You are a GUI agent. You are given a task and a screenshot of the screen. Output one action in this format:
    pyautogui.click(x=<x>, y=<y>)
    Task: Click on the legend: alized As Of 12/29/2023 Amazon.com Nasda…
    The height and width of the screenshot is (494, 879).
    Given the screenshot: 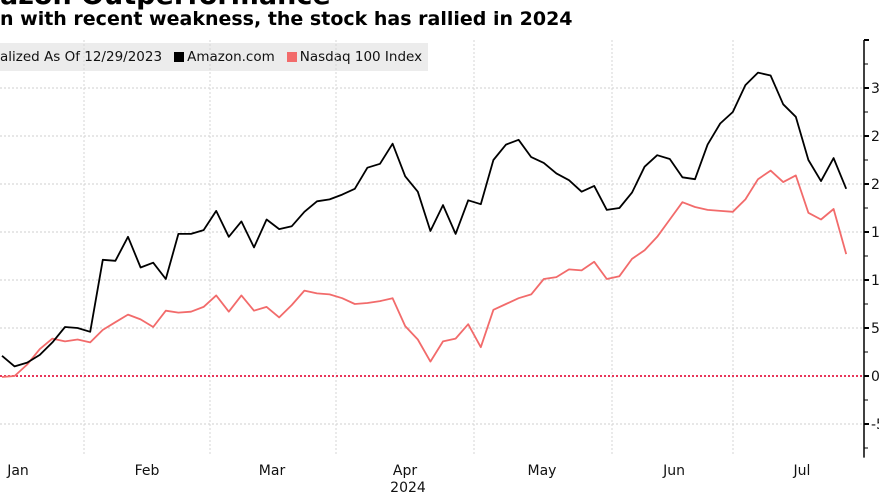 What is the action you would take?
    pyautogui.click(x=214, y=57)
    